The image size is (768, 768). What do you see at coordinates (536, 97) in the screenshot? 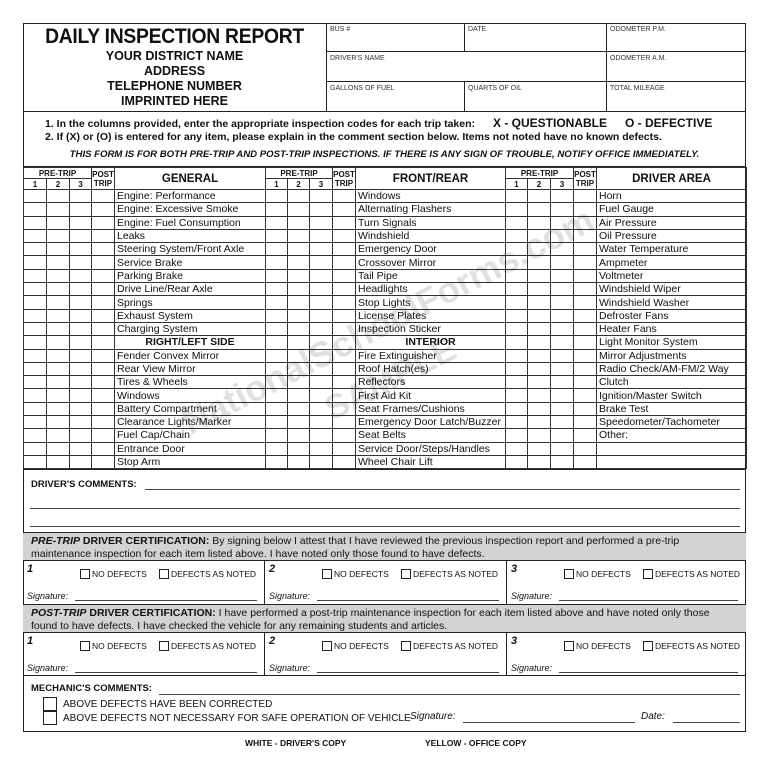
I see `quarts-oil-field: QUARTS OF OIL` at bounding box center [536, 97].